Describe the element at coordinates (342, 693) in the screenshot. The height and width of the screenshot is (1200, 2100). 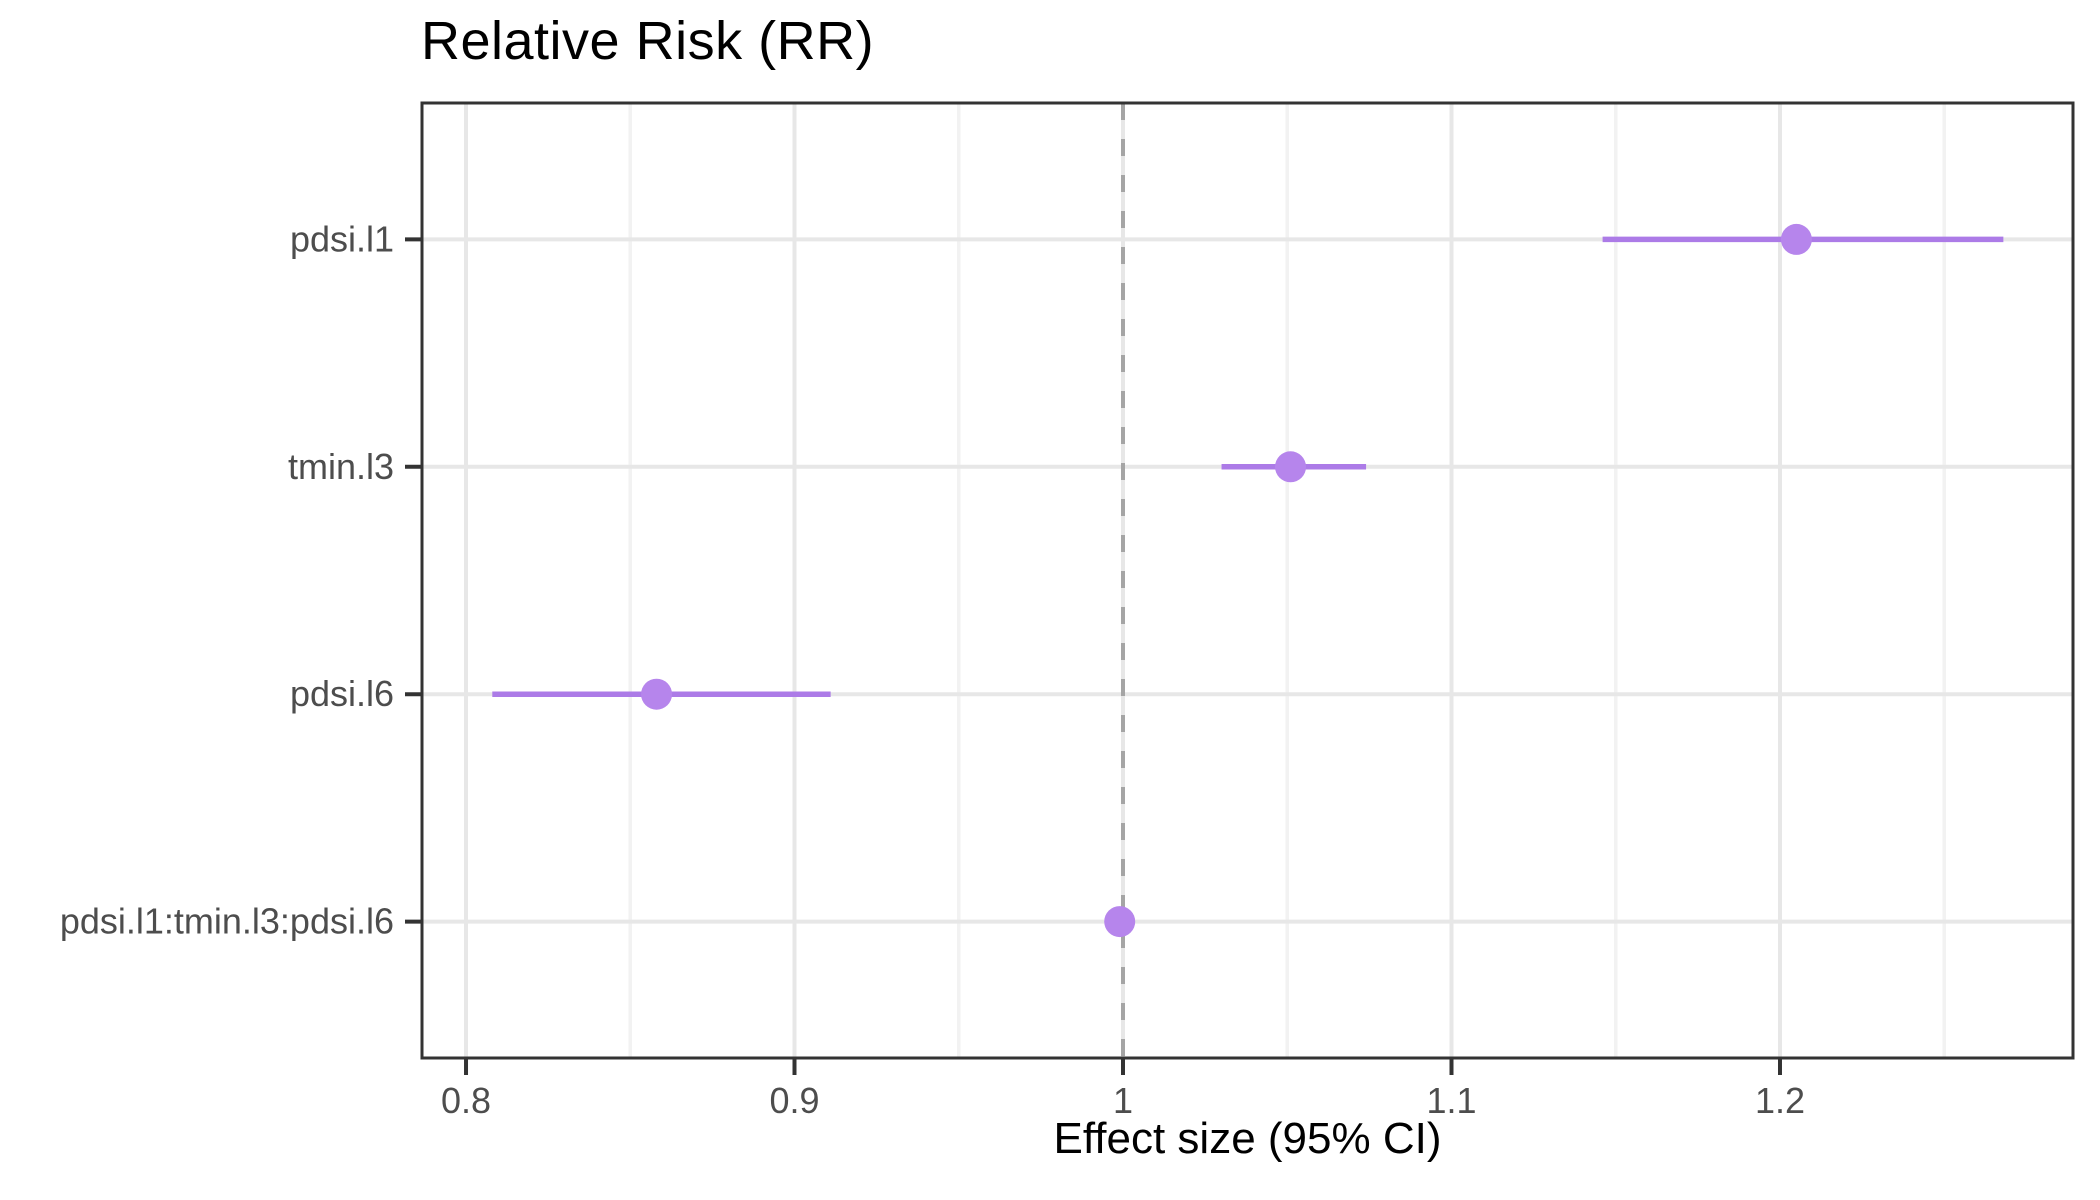
I see `y-category-label: pdsi.l6` at that location.